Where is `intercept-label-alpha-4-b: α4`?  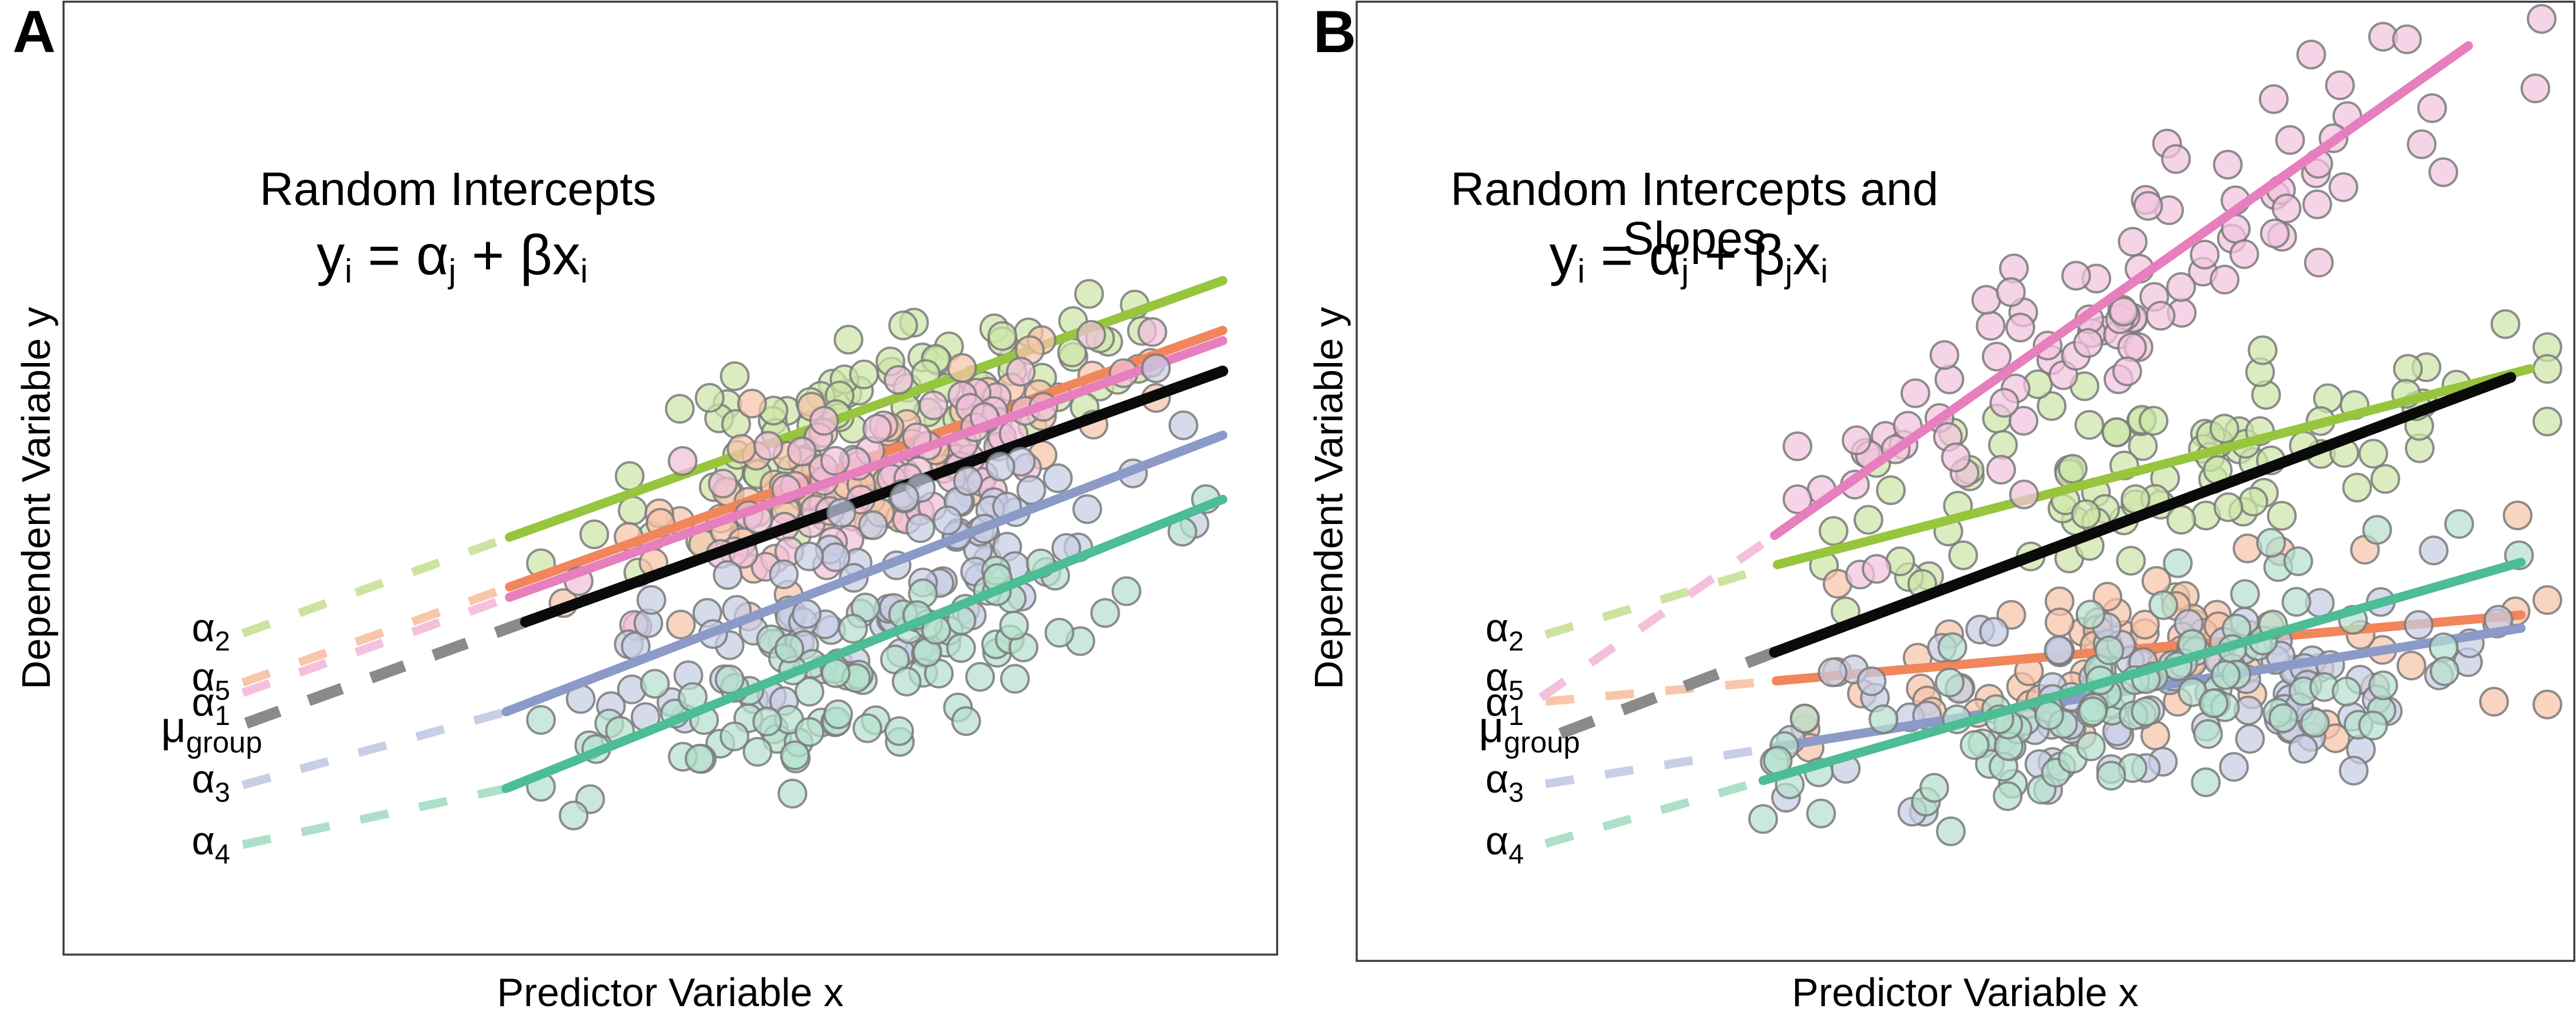
intercept-label-alpha-4-b: α4 is located at coordinates (1504, 844).